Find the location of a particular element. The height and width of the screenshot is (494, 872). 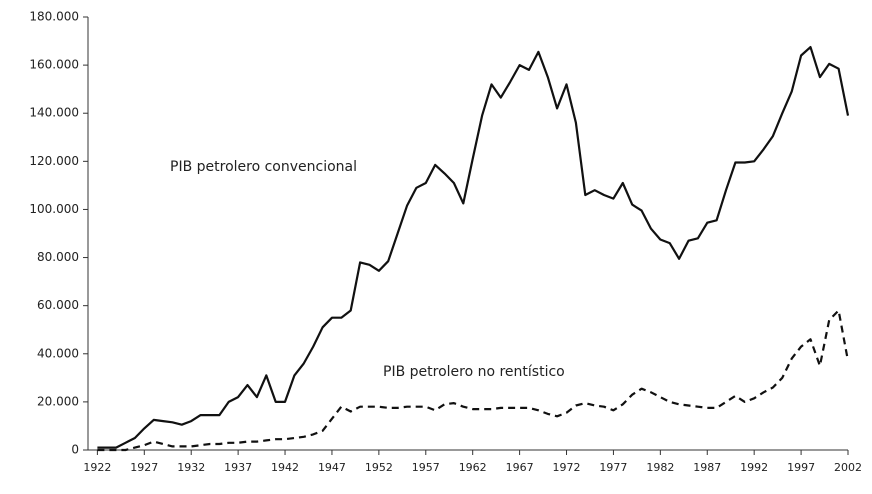

x-tick-label: 1967 is located at coordinates (520, 467).